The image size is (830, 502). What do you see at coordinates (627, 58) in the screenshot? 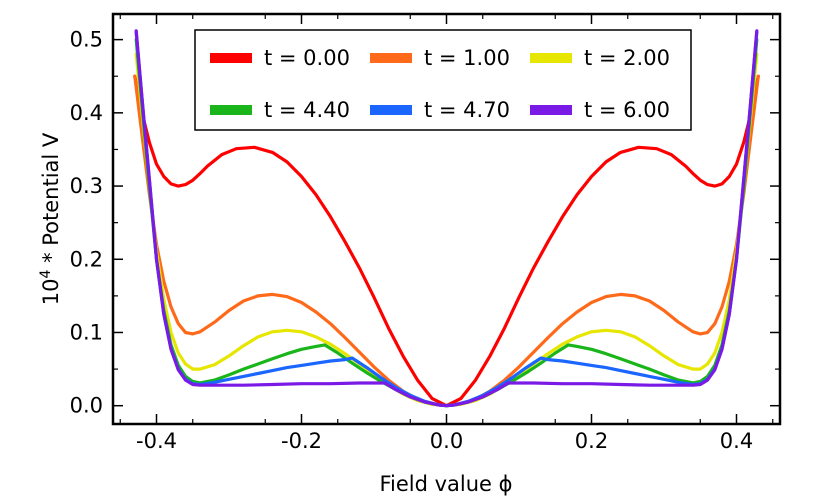
I see `legend-label-2: t = 2.00` at bounding box center [627, 58].